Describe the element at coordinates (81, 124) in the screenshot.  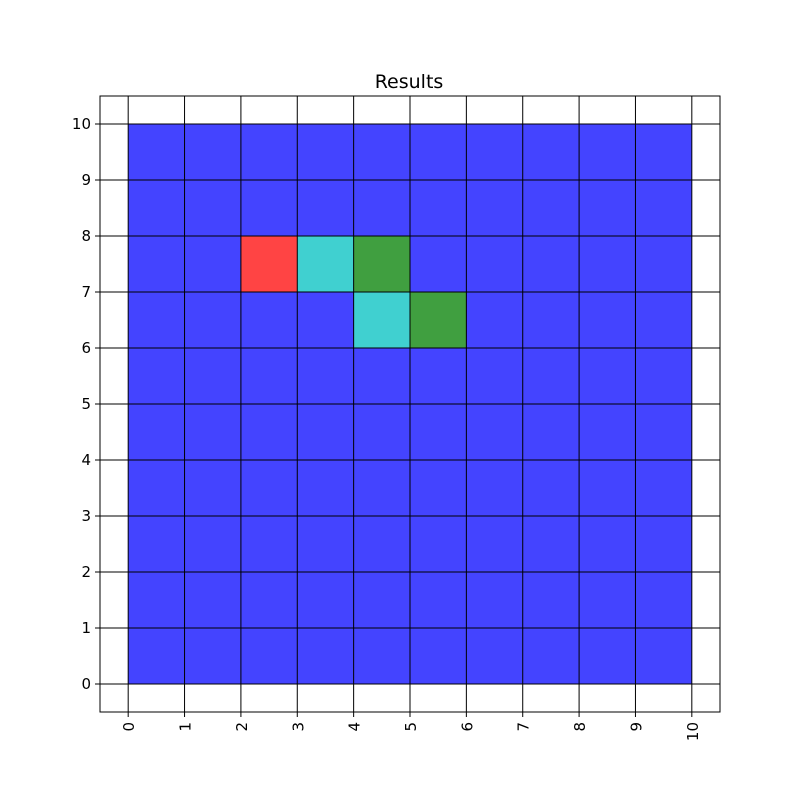
I see `y-tick-label: 10` at that location.